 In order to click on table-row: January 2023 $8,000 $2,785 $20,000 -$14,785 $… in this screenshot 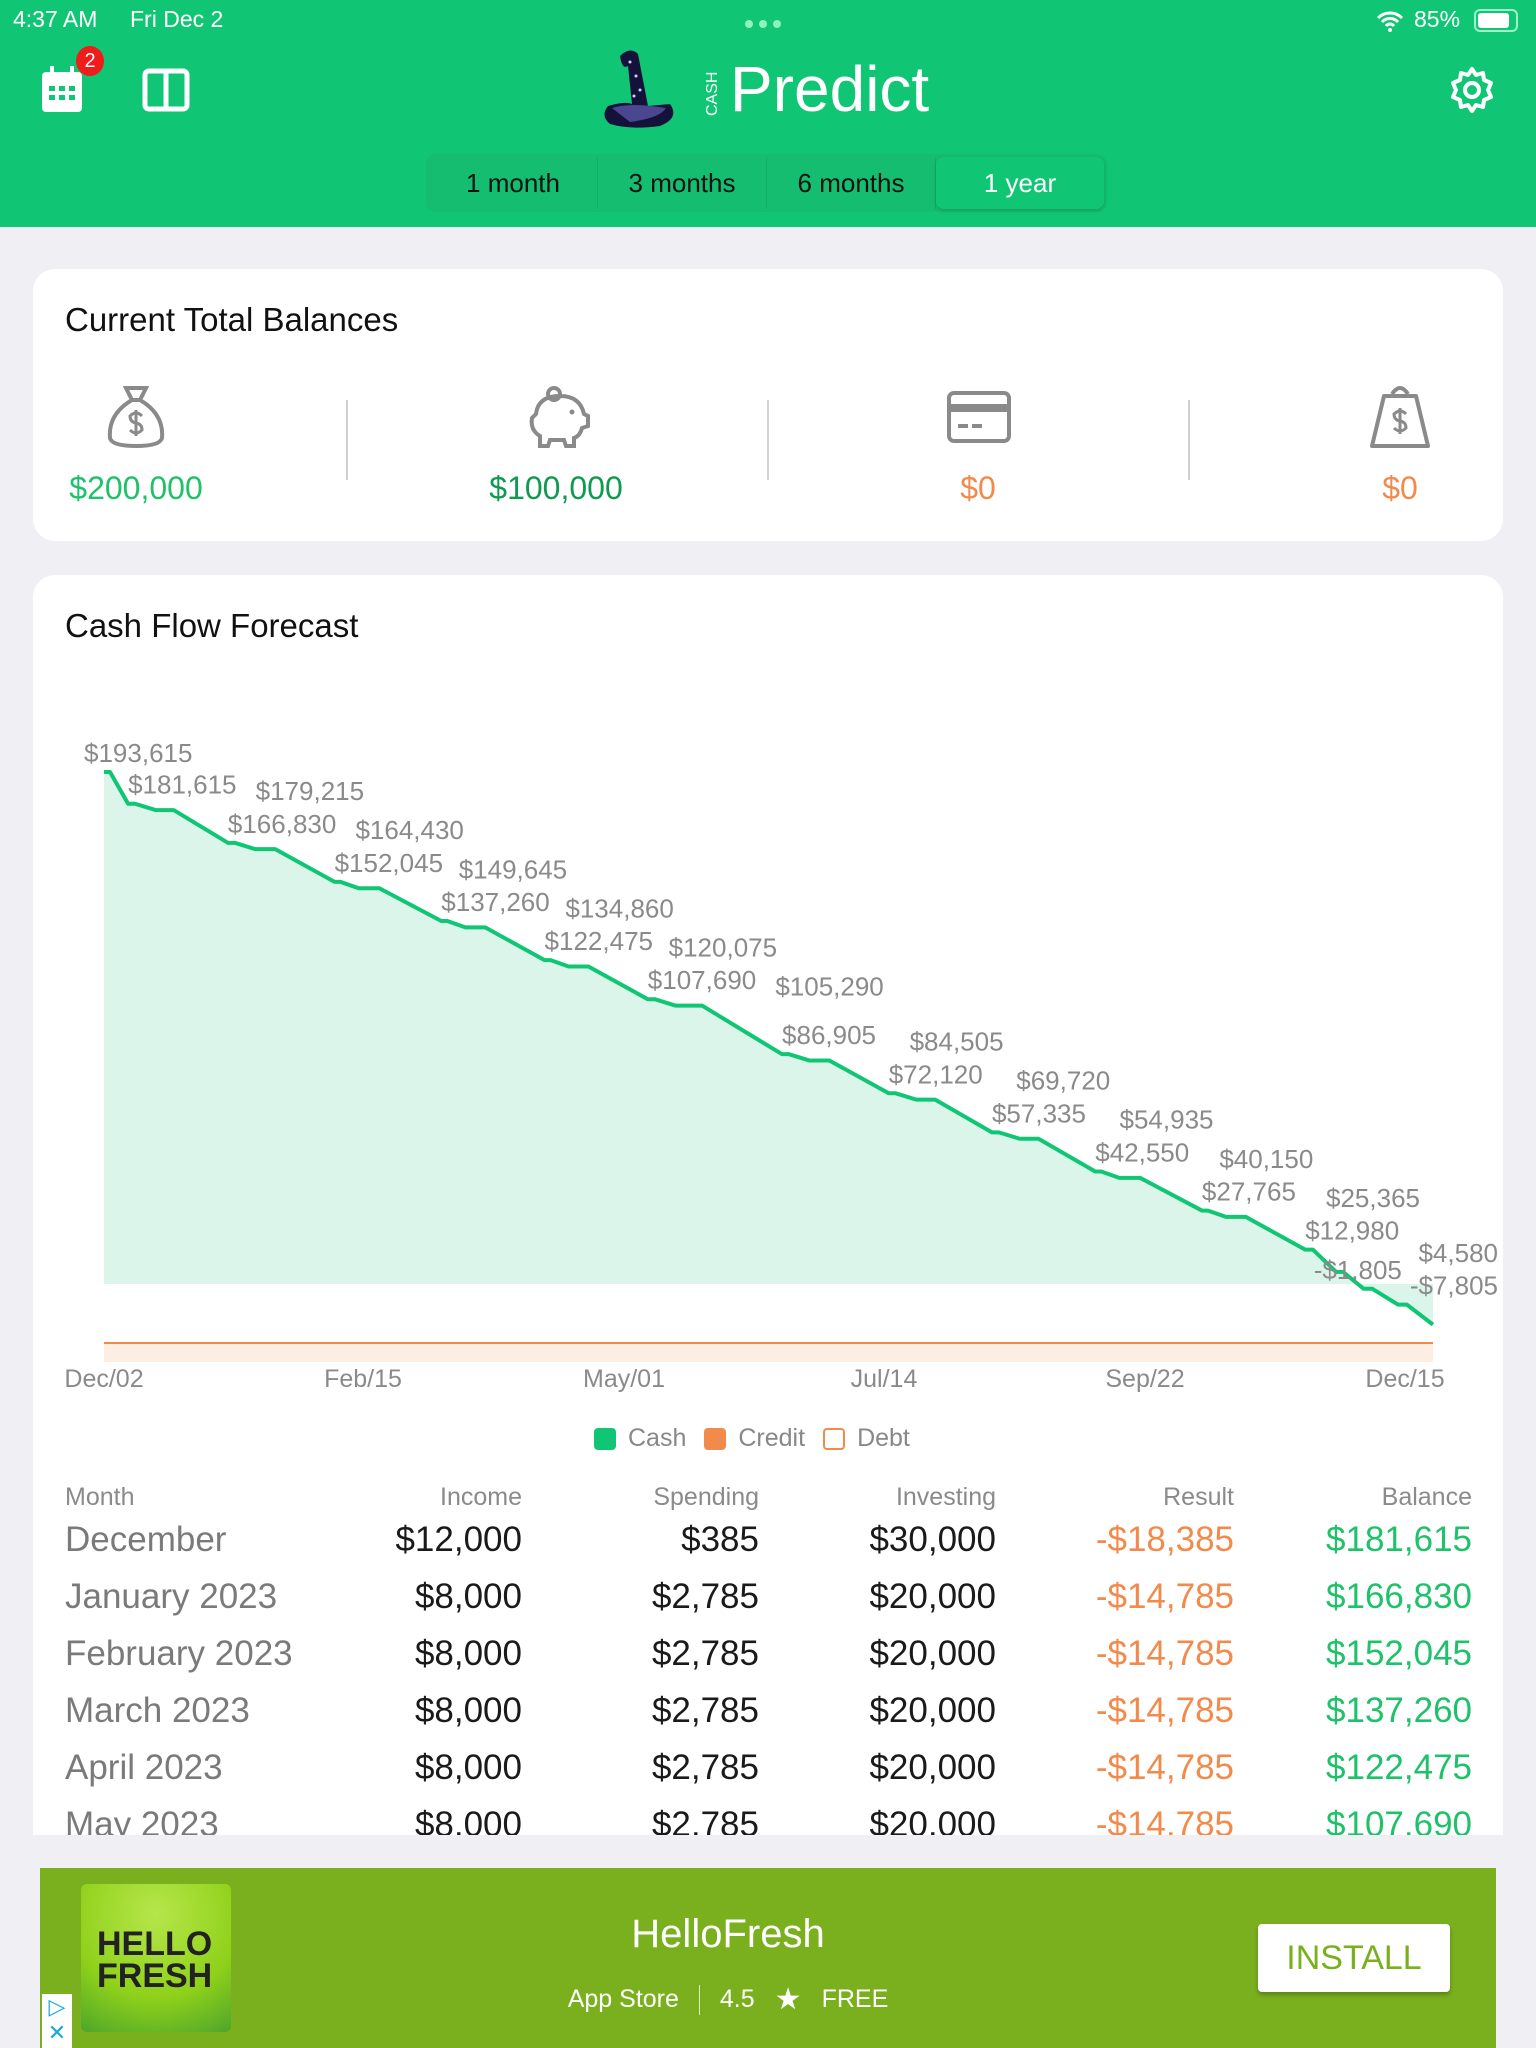, I will do `click(768, 1605)`.